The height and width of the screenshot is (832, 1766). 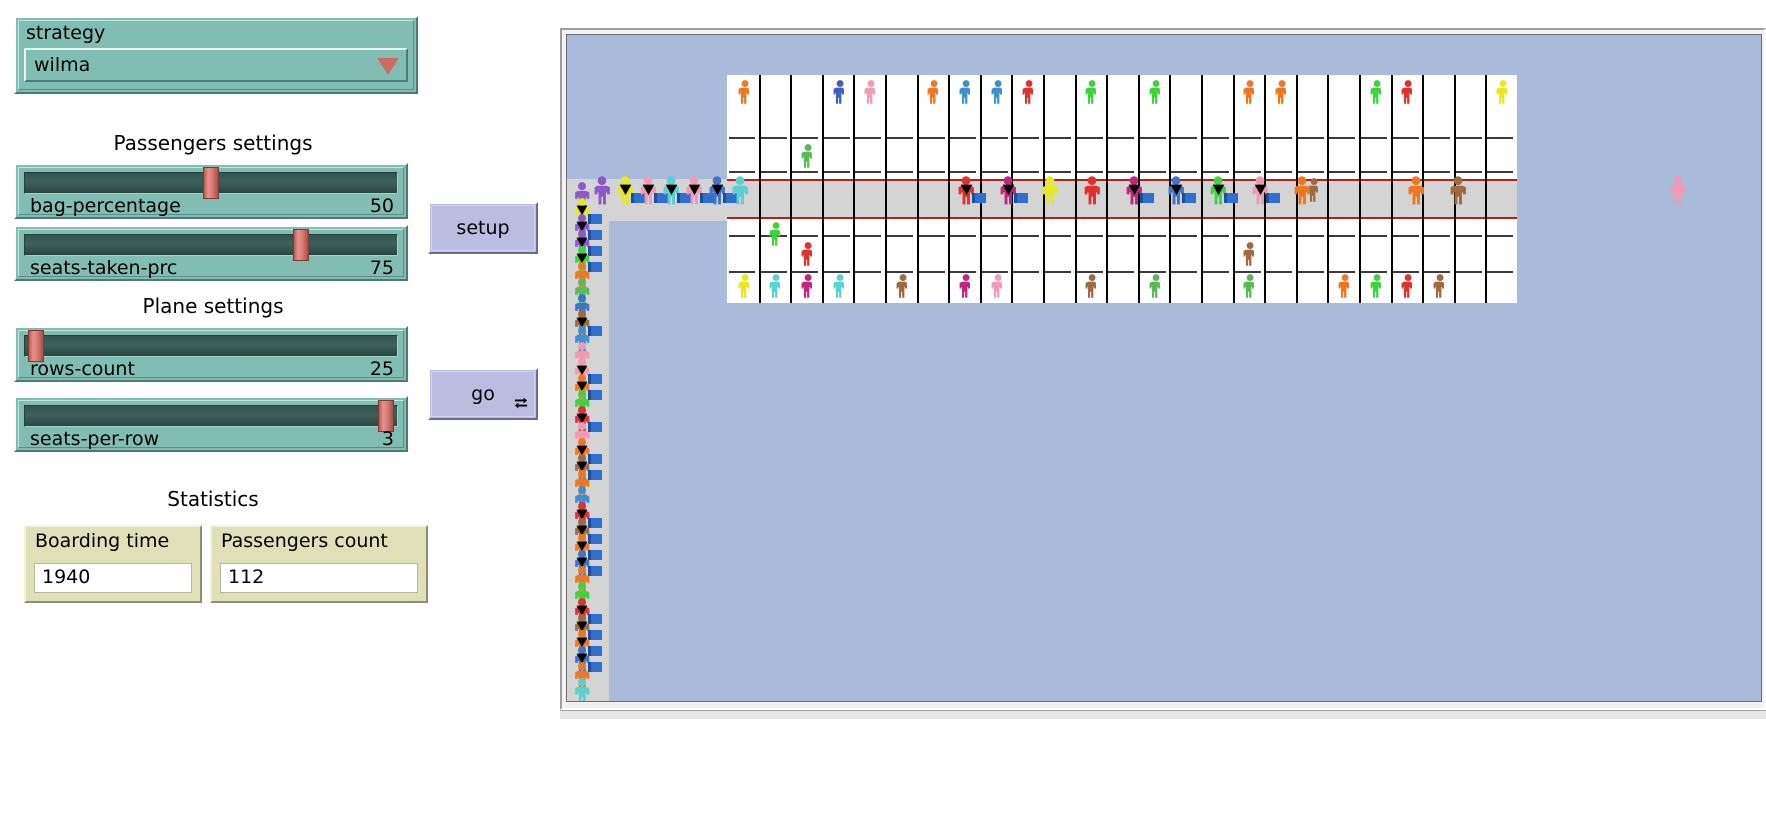 What do you see at coordinates (216, 65) in the screenshot?
I see `chooser-value-box: wilma` at bounding box center [216, 65].